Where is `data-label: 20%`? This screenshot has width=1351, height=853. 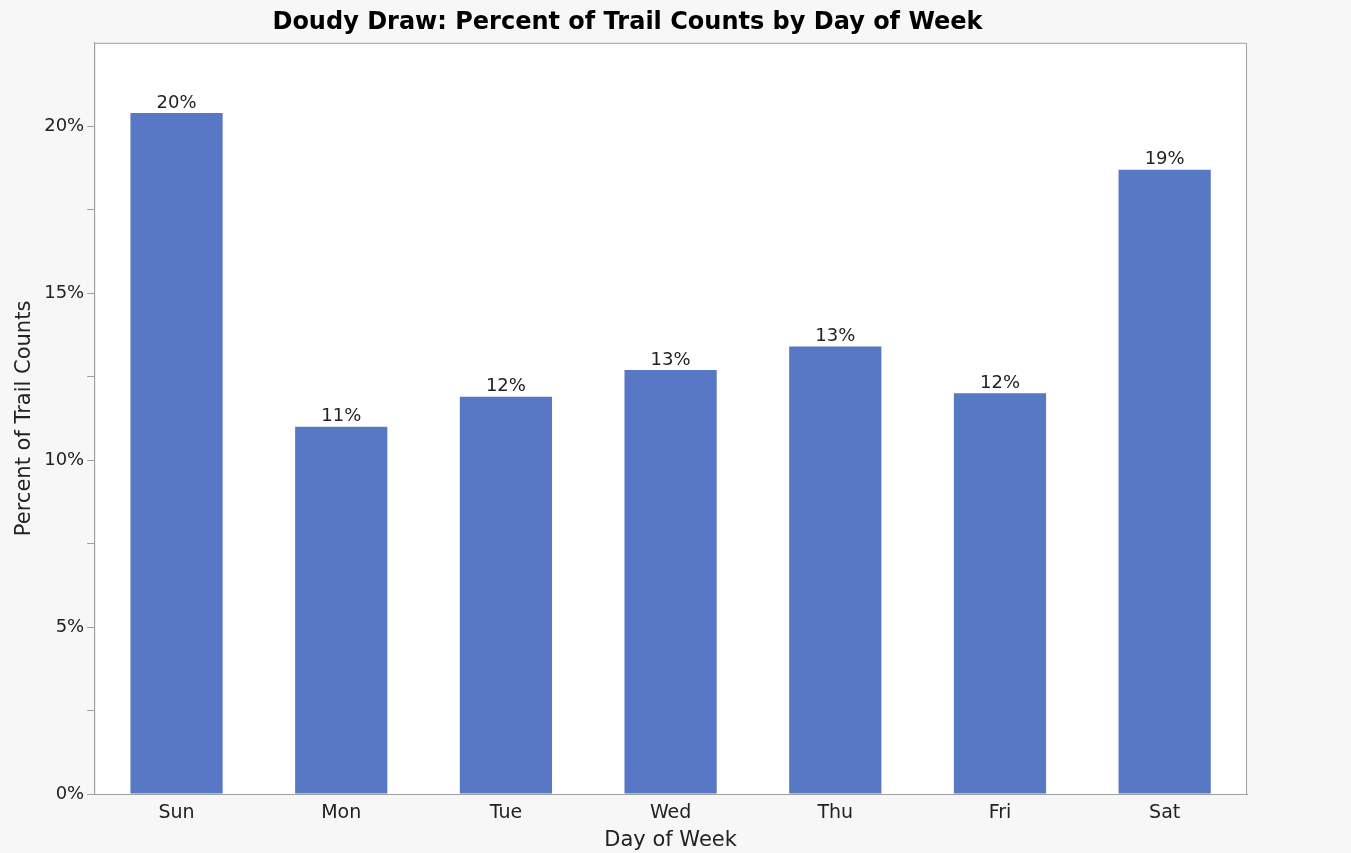
data-label: 20% is located at coordinates (176, 101).